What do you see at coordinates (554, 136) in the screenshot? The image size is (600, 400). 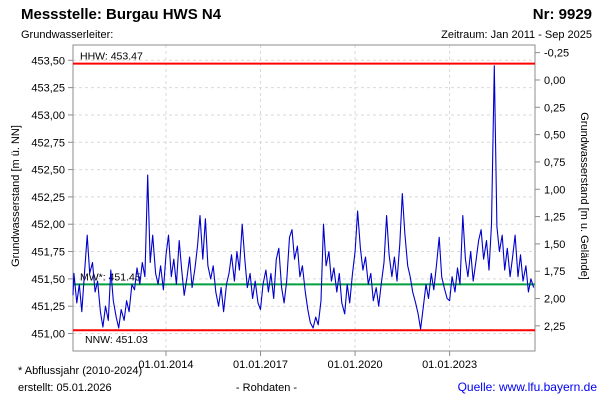 I see `y-right-tick-label: 0,50` at bounding box center [554, 136].